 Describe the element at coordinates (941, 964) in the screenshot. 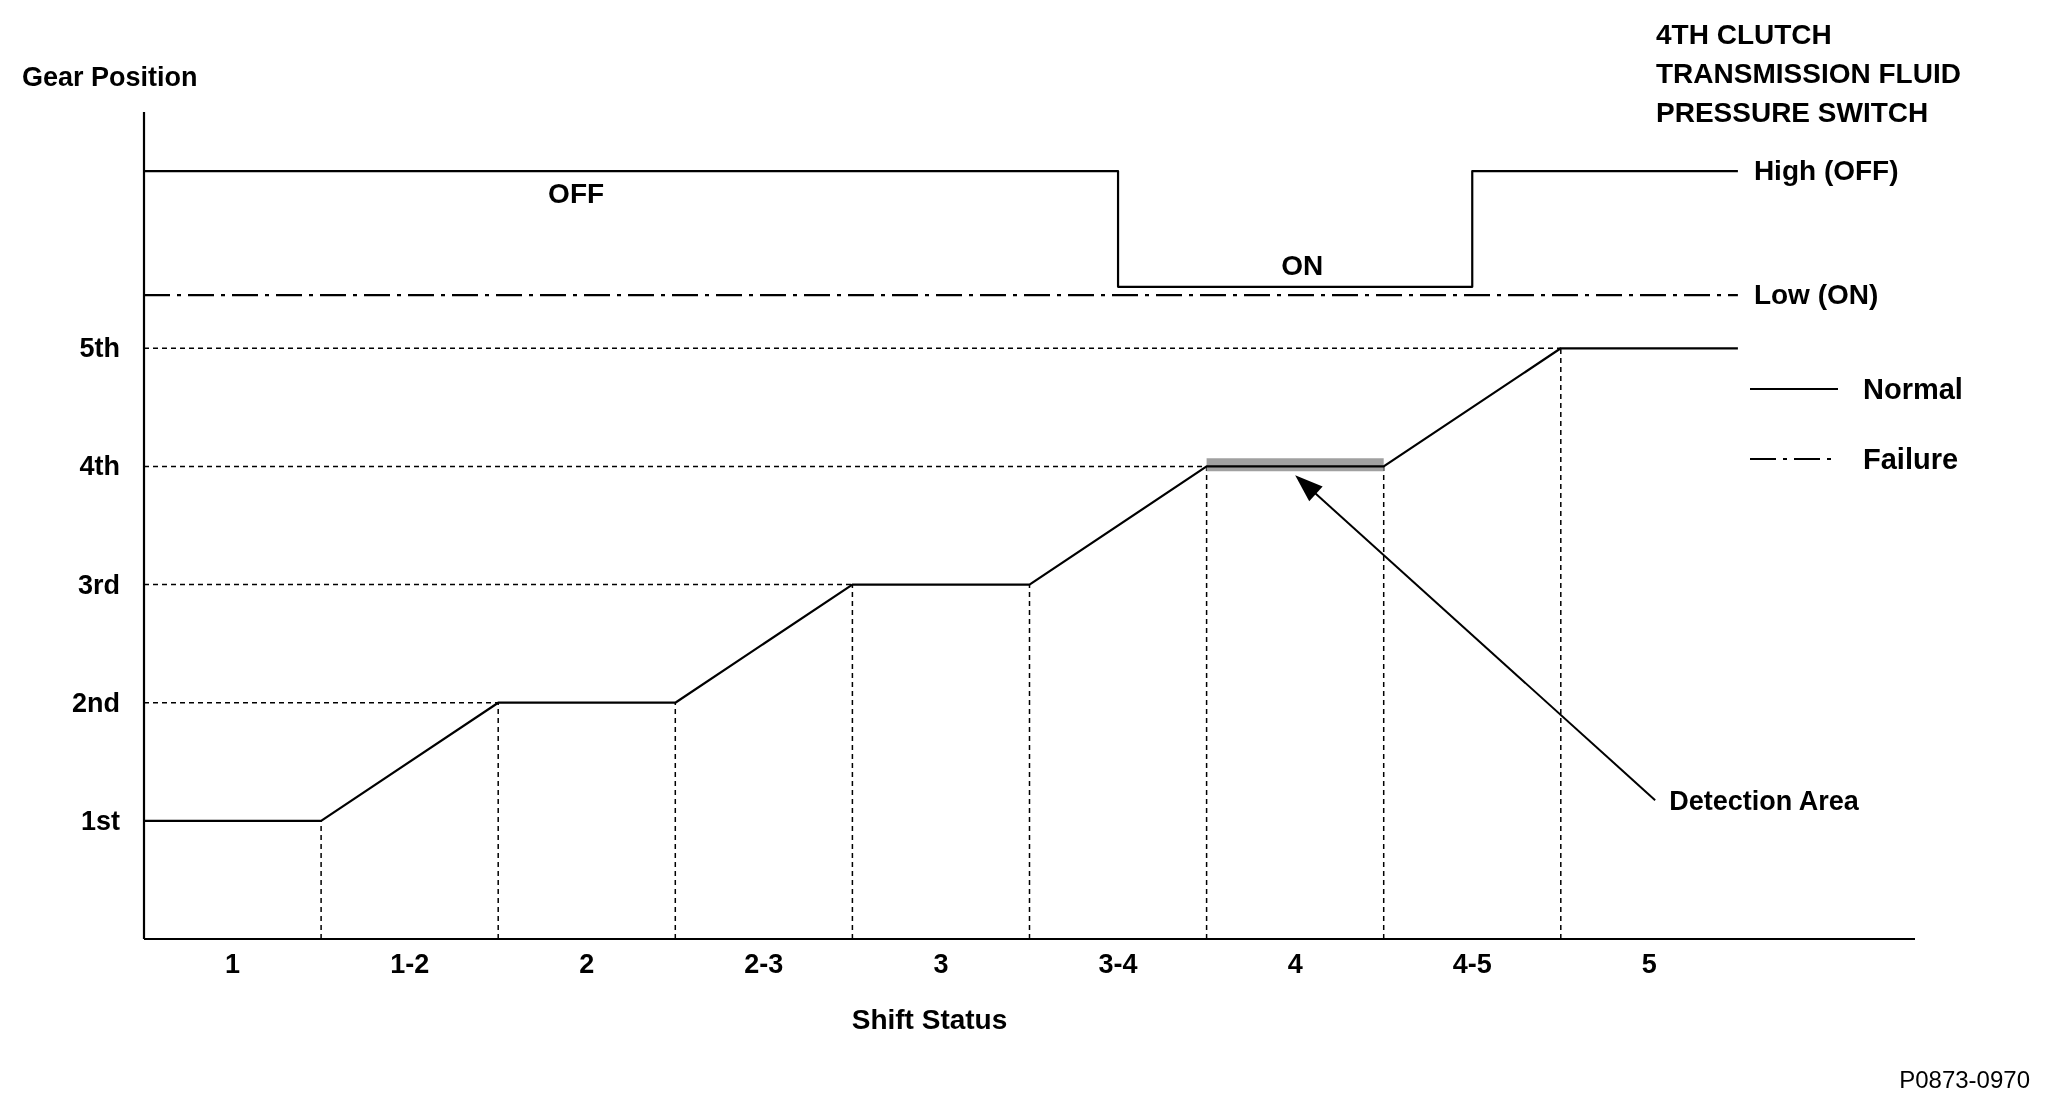

I see `x-tick-label: 3` at that location.